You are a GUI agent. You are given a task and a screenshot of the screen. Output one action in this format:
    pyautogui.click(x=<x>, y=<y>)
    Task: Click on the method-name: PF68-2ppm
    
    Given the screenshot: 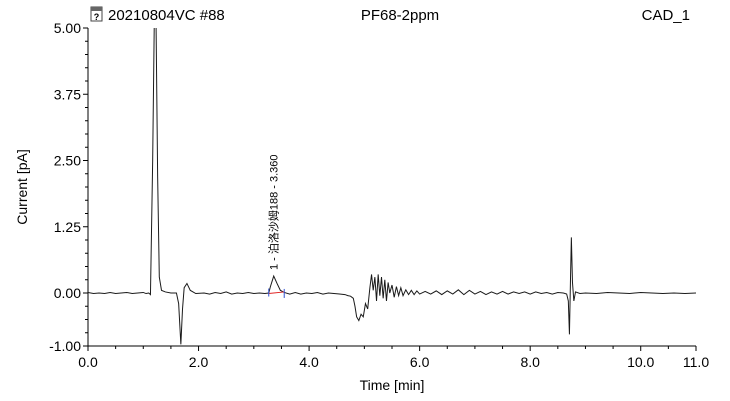 What is the action you would take?
    pyautogui.click(x=400, y=15)
    